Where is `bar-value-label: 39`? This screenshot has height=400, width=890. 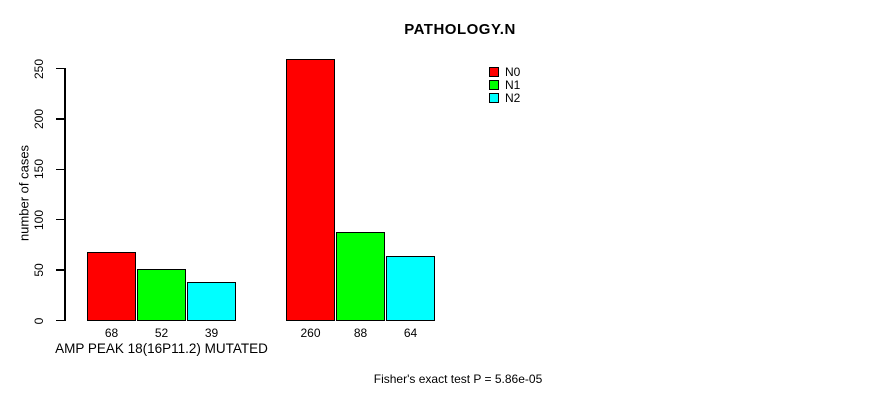
bar-value-label: 39 is located at coordinates (211, 333).